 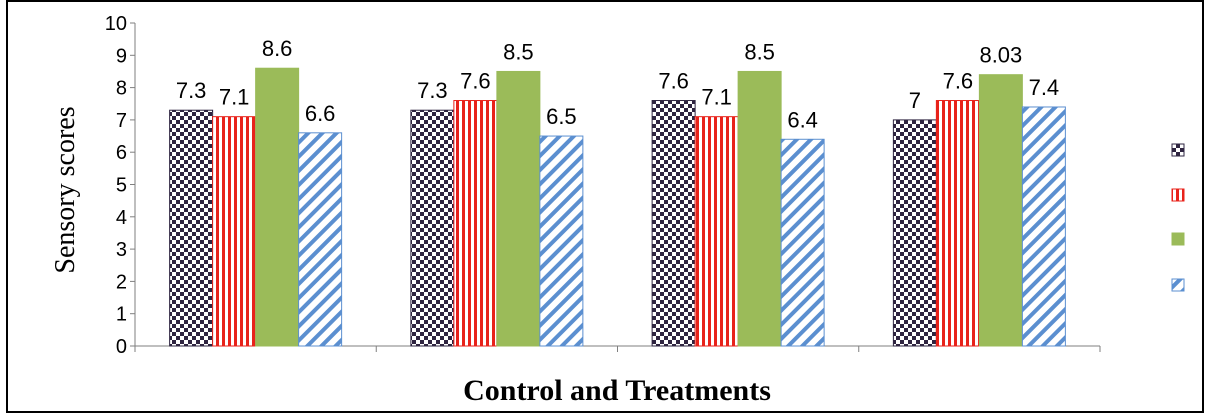 I want to click on y-tick-label: 9, so click(x=121, y=56).